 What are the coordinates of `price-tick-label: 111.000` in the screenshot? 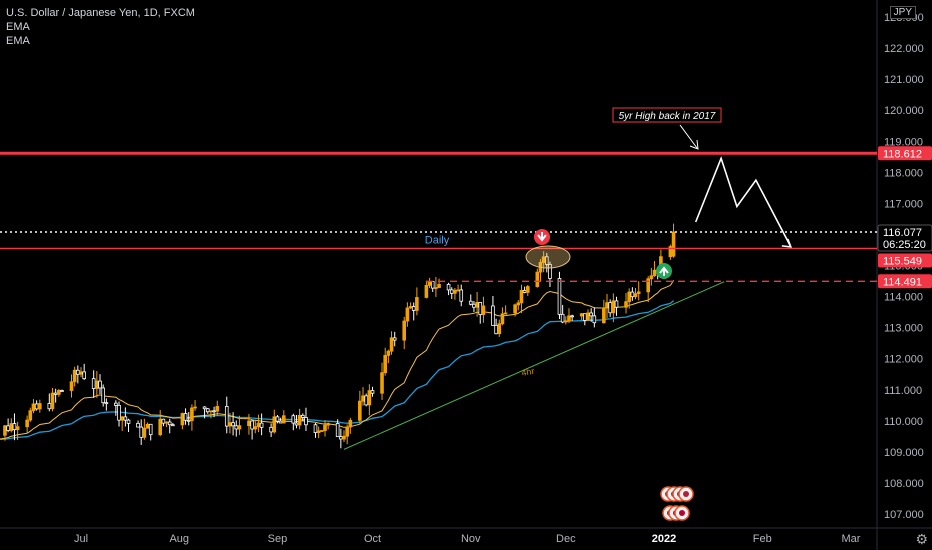 It's located at (903, 391).